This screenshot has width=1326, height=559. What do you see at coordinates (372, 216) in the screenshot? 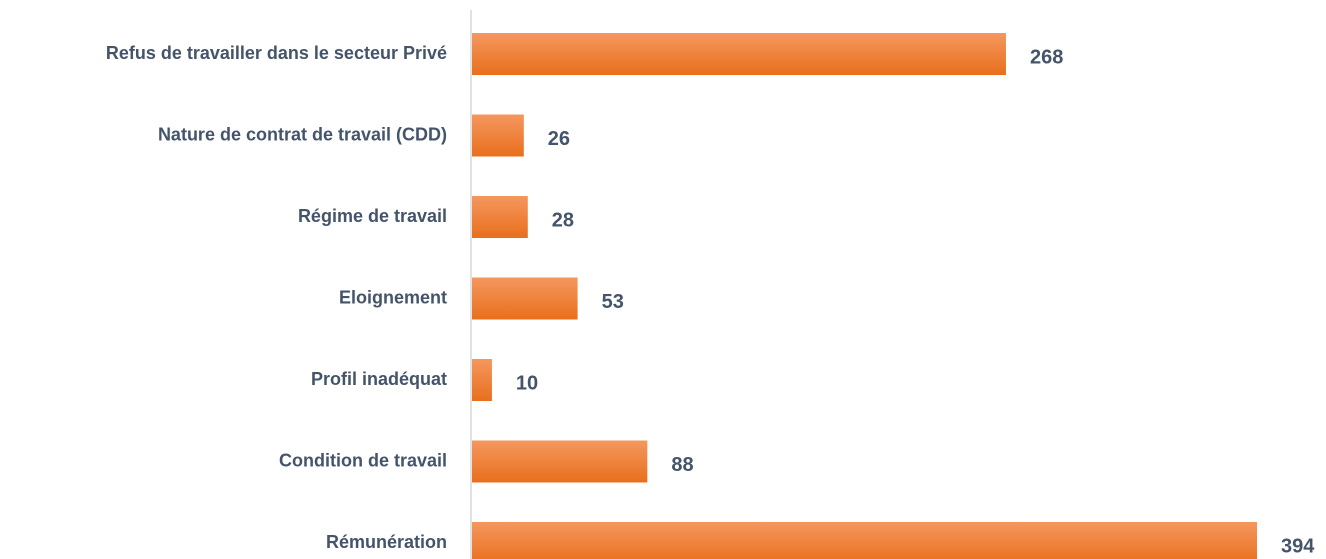
I see `y-tick-label: Régime de travail` at bounding box center [372, 216].